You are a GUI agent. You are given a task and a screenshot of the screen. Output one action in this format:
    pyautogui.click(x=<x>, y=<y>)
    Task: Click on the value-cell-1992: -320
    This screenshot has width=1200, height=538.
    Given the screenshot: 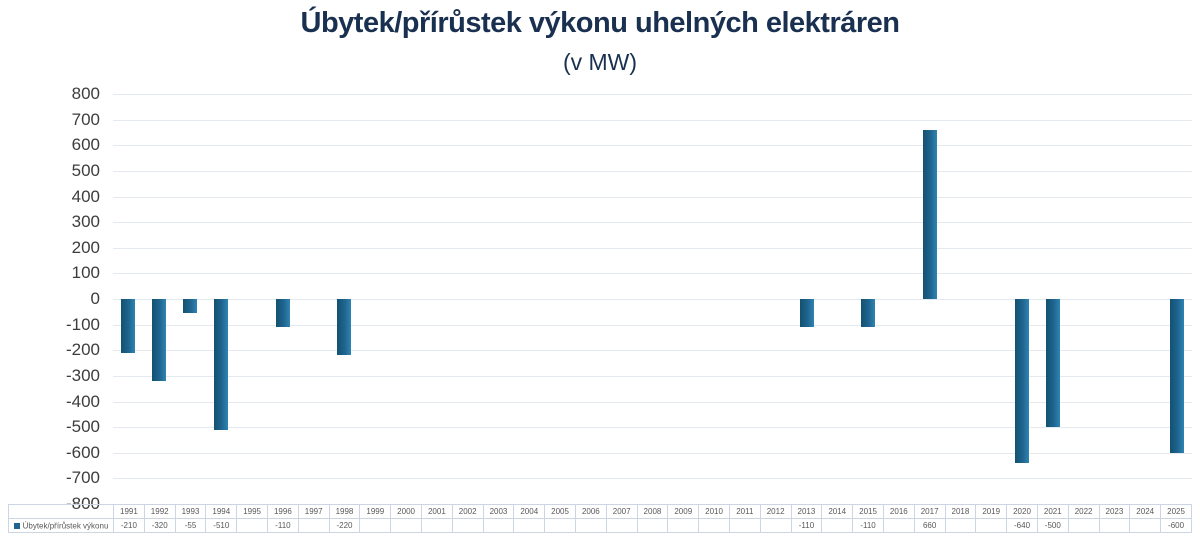 What is the action you would take?
    pyautogui.click(x=159, y=525)
    